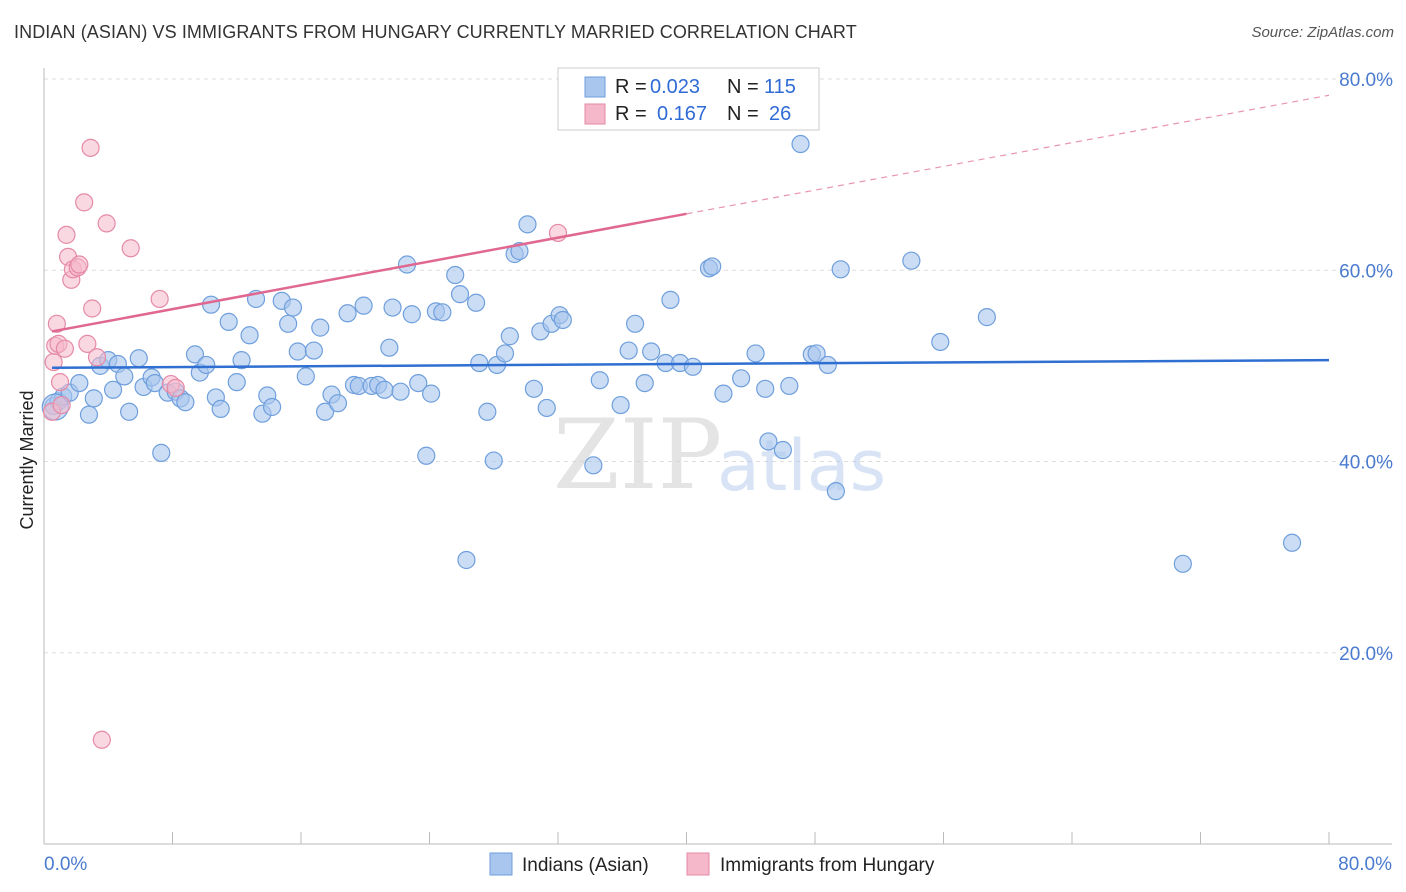 The image size is (1406, 892). I want to click on bottom-legend-label-indians: Indians (Asian), so click(585, 865).